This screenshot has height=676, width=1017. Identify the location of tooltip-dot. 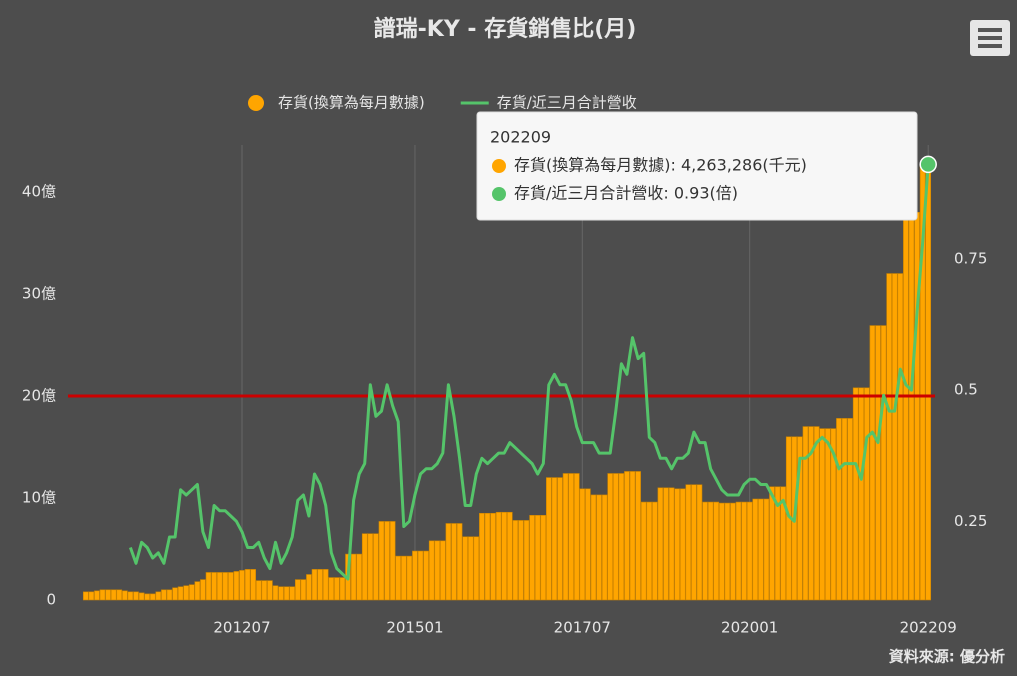
(499, 166).